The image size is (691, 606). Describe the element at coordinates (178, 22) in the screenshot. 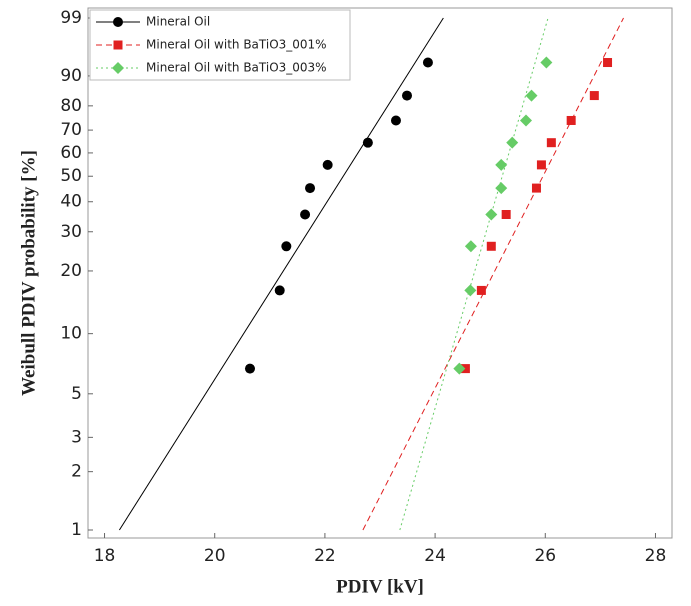

I see `legend-label: Mineral Oil` at that location.